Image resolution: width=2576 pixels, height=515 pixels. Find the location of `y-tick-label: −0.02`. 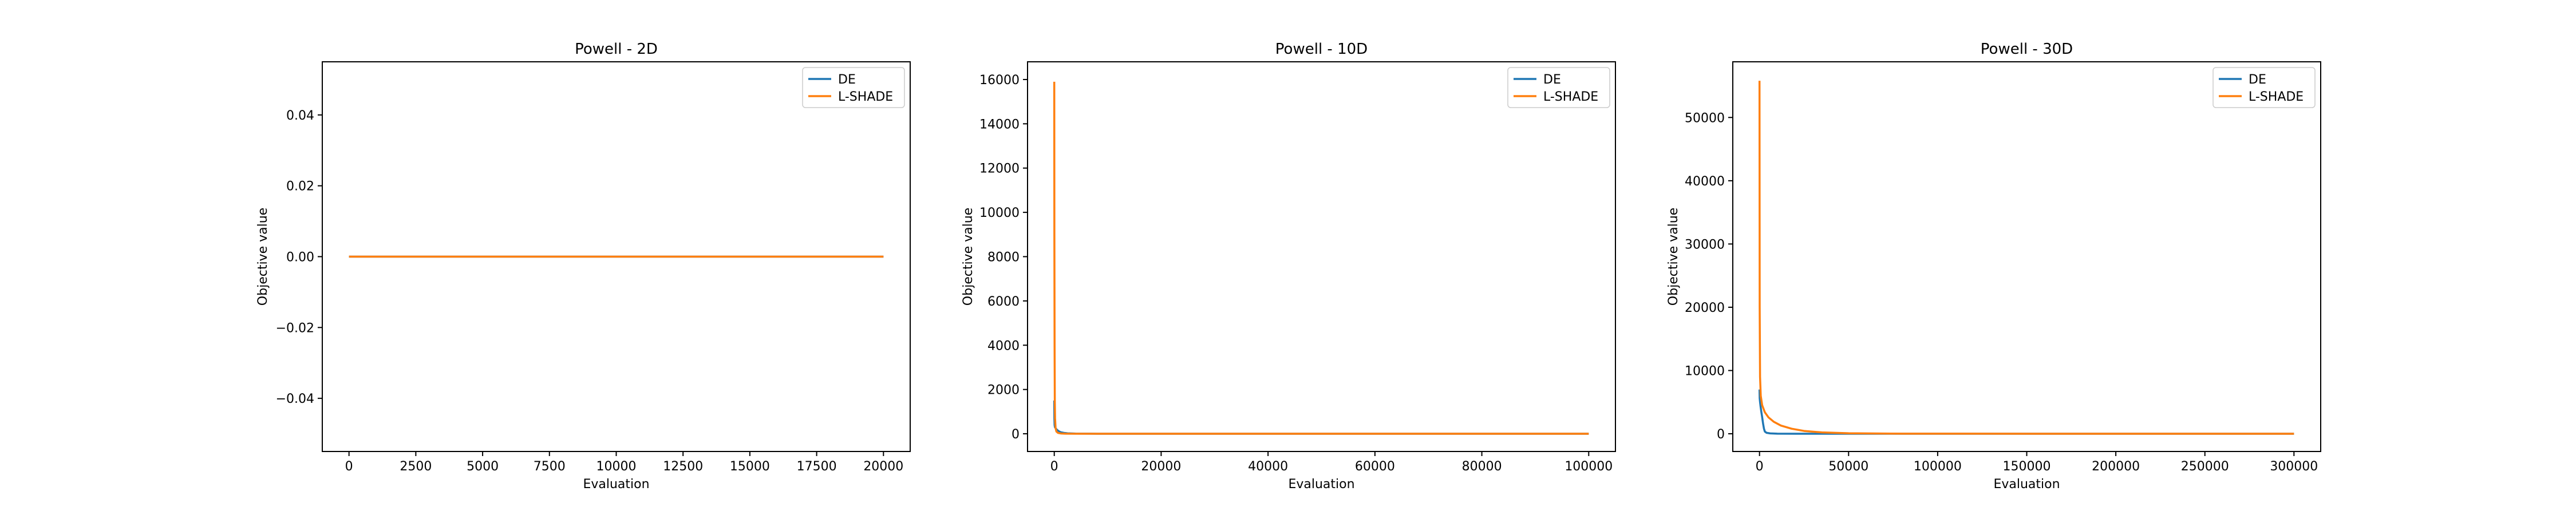

y-tick-label: −0.02 is located at coordinates (295, 328).